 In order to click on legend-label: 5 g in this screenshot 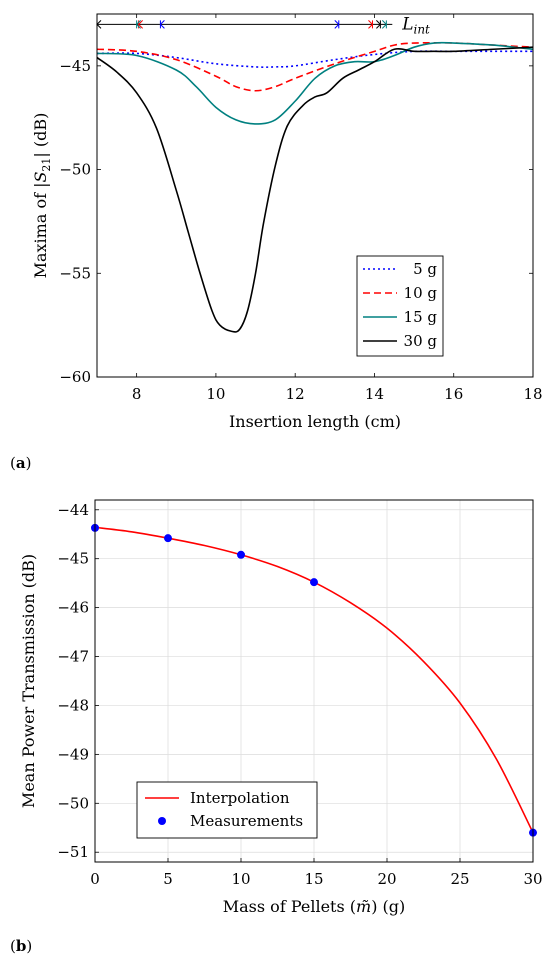, I will do `click(425, 269)`.